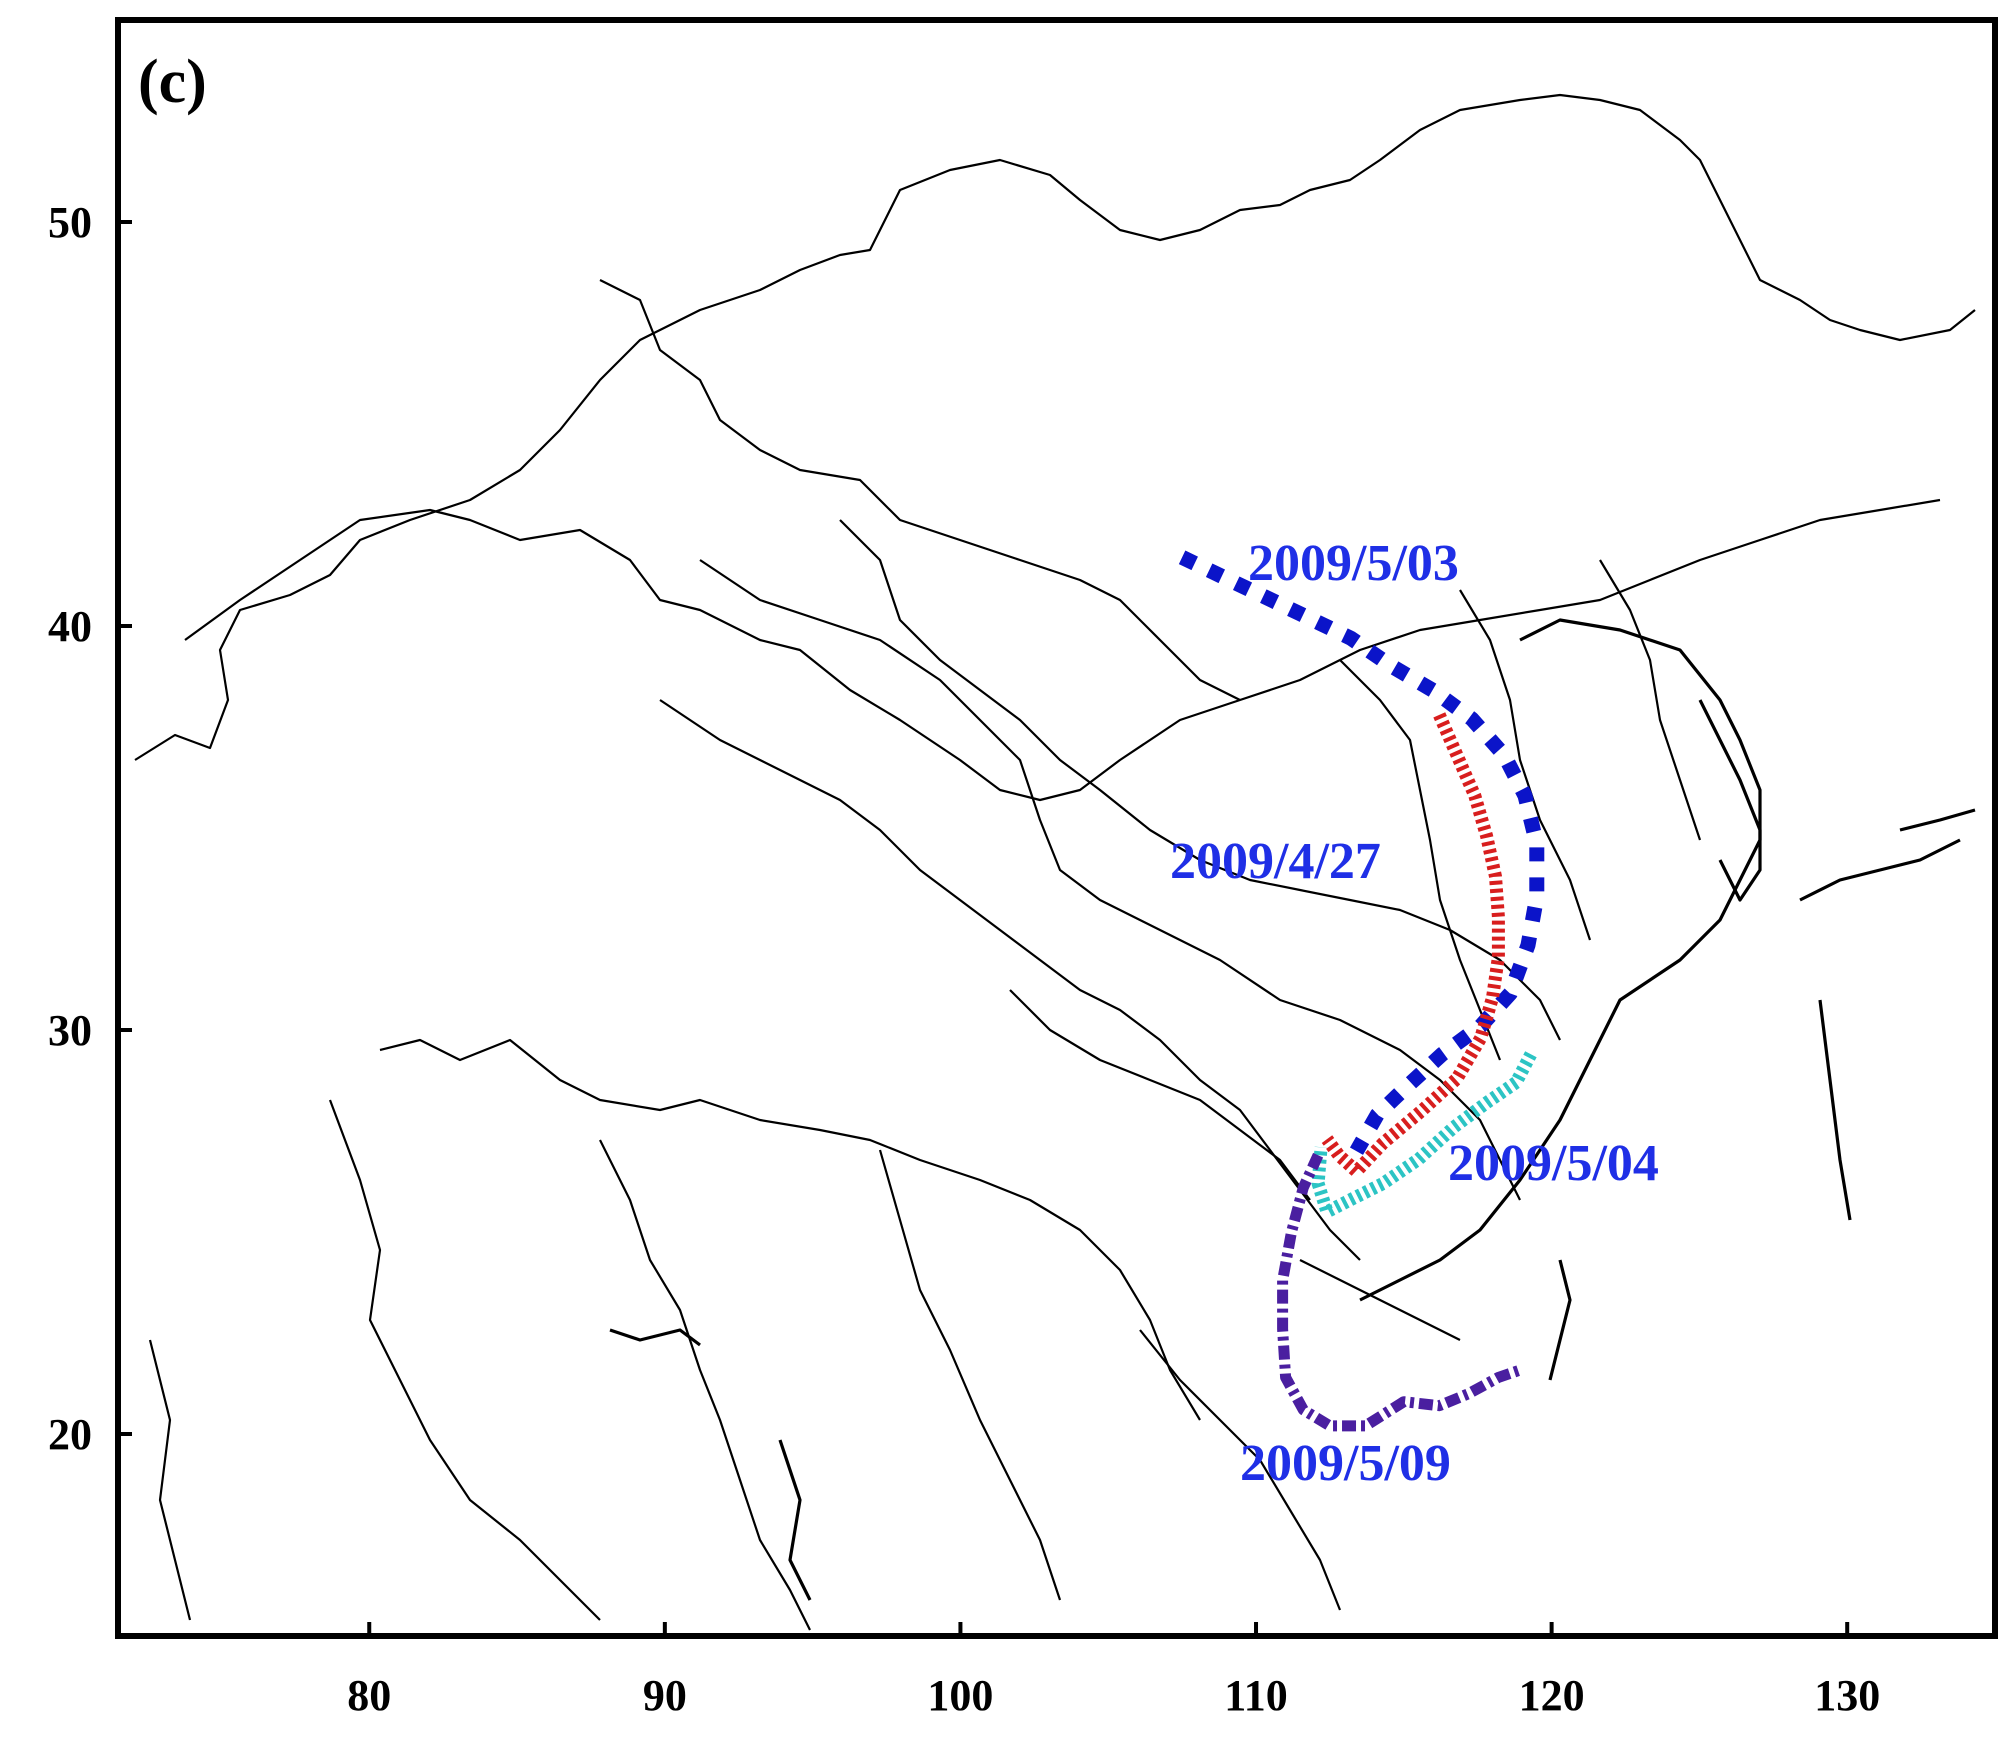  I want to click on front-2009-05-03-line, so click(1361, 852).